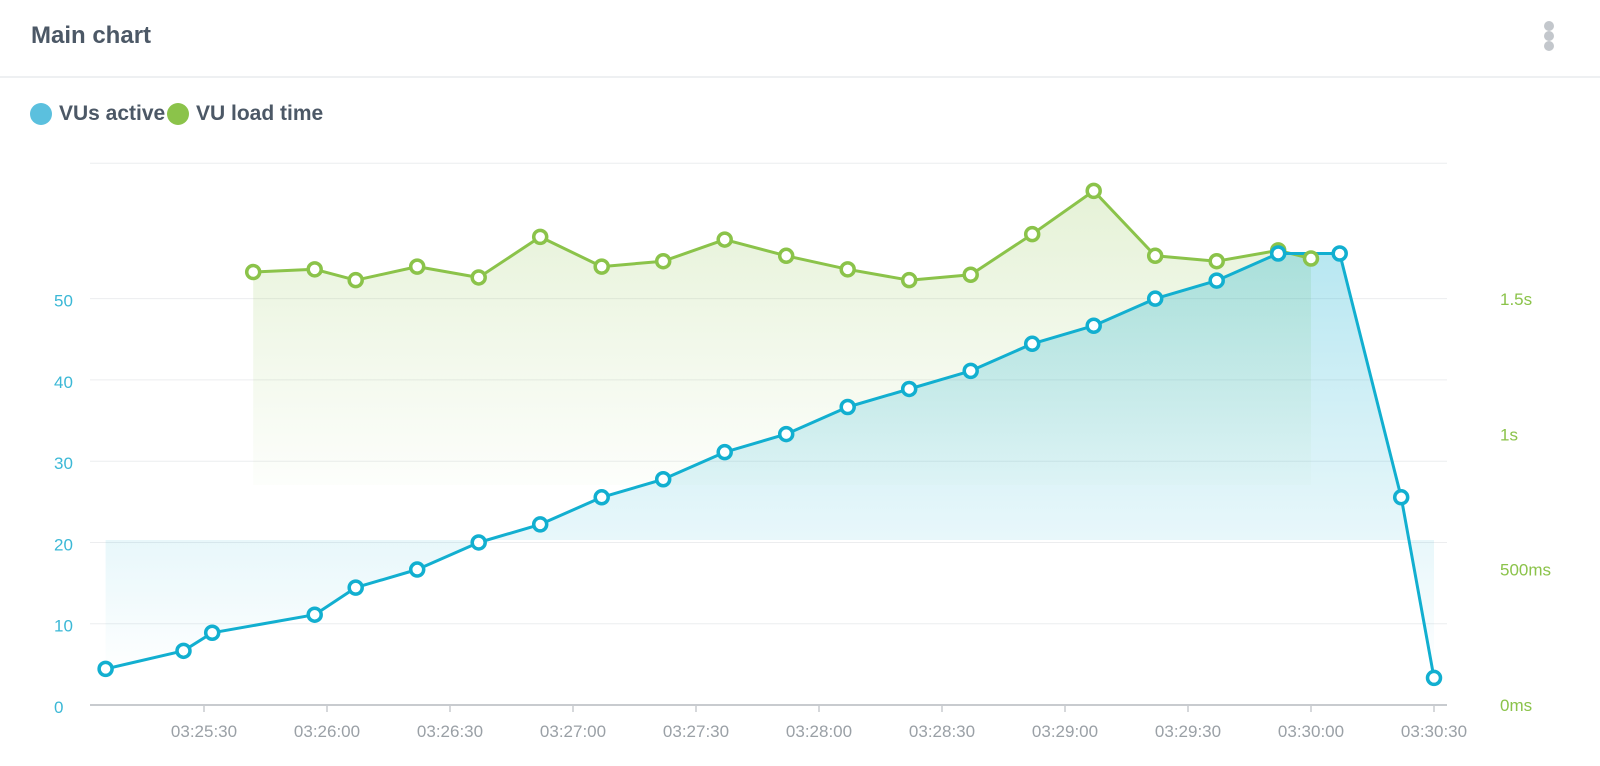  Describe the element at coordinates (112, 113) in the screenshot. I see `legend-label-vus-active: VUs active` at that location.